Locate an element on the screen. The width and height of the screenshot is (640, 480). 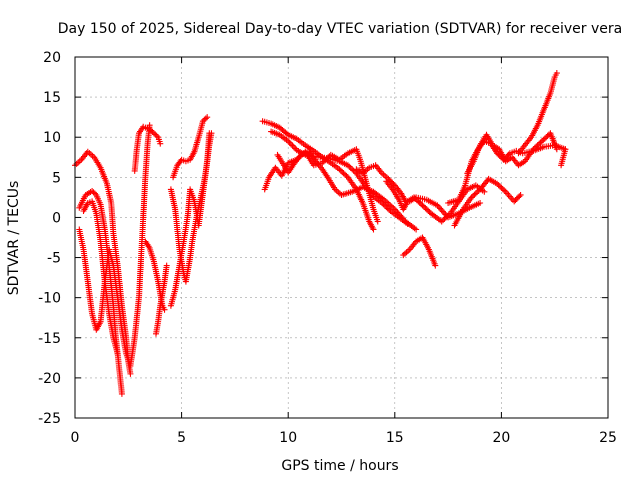
y-tick-label: -10 is located at coordinates (49, 299).